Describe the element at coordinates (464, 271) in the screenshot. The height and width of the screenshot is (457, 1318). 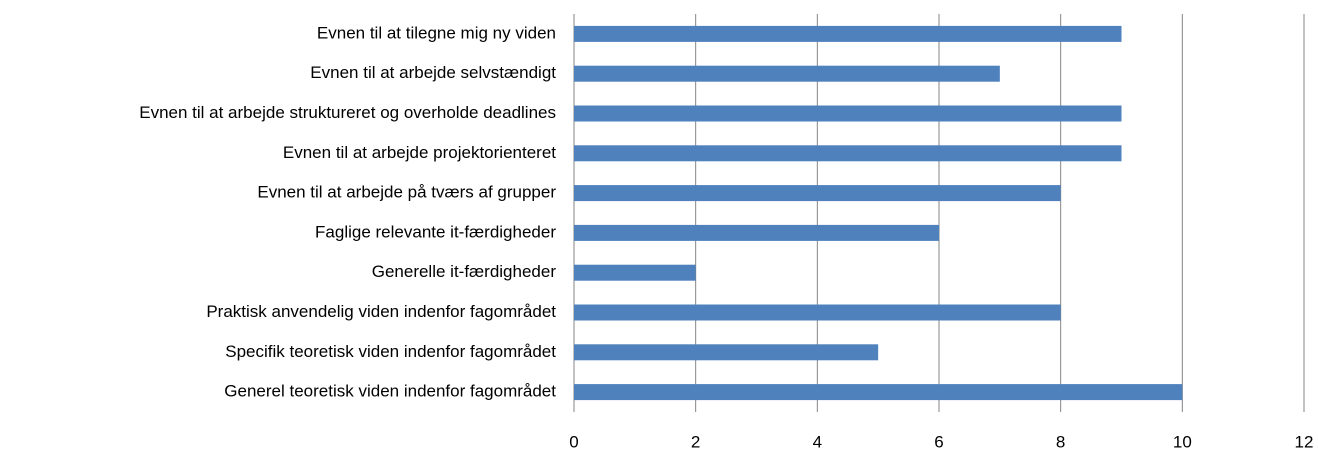
I see `y-tick-label: Generelle it-færdigheder` at that location.